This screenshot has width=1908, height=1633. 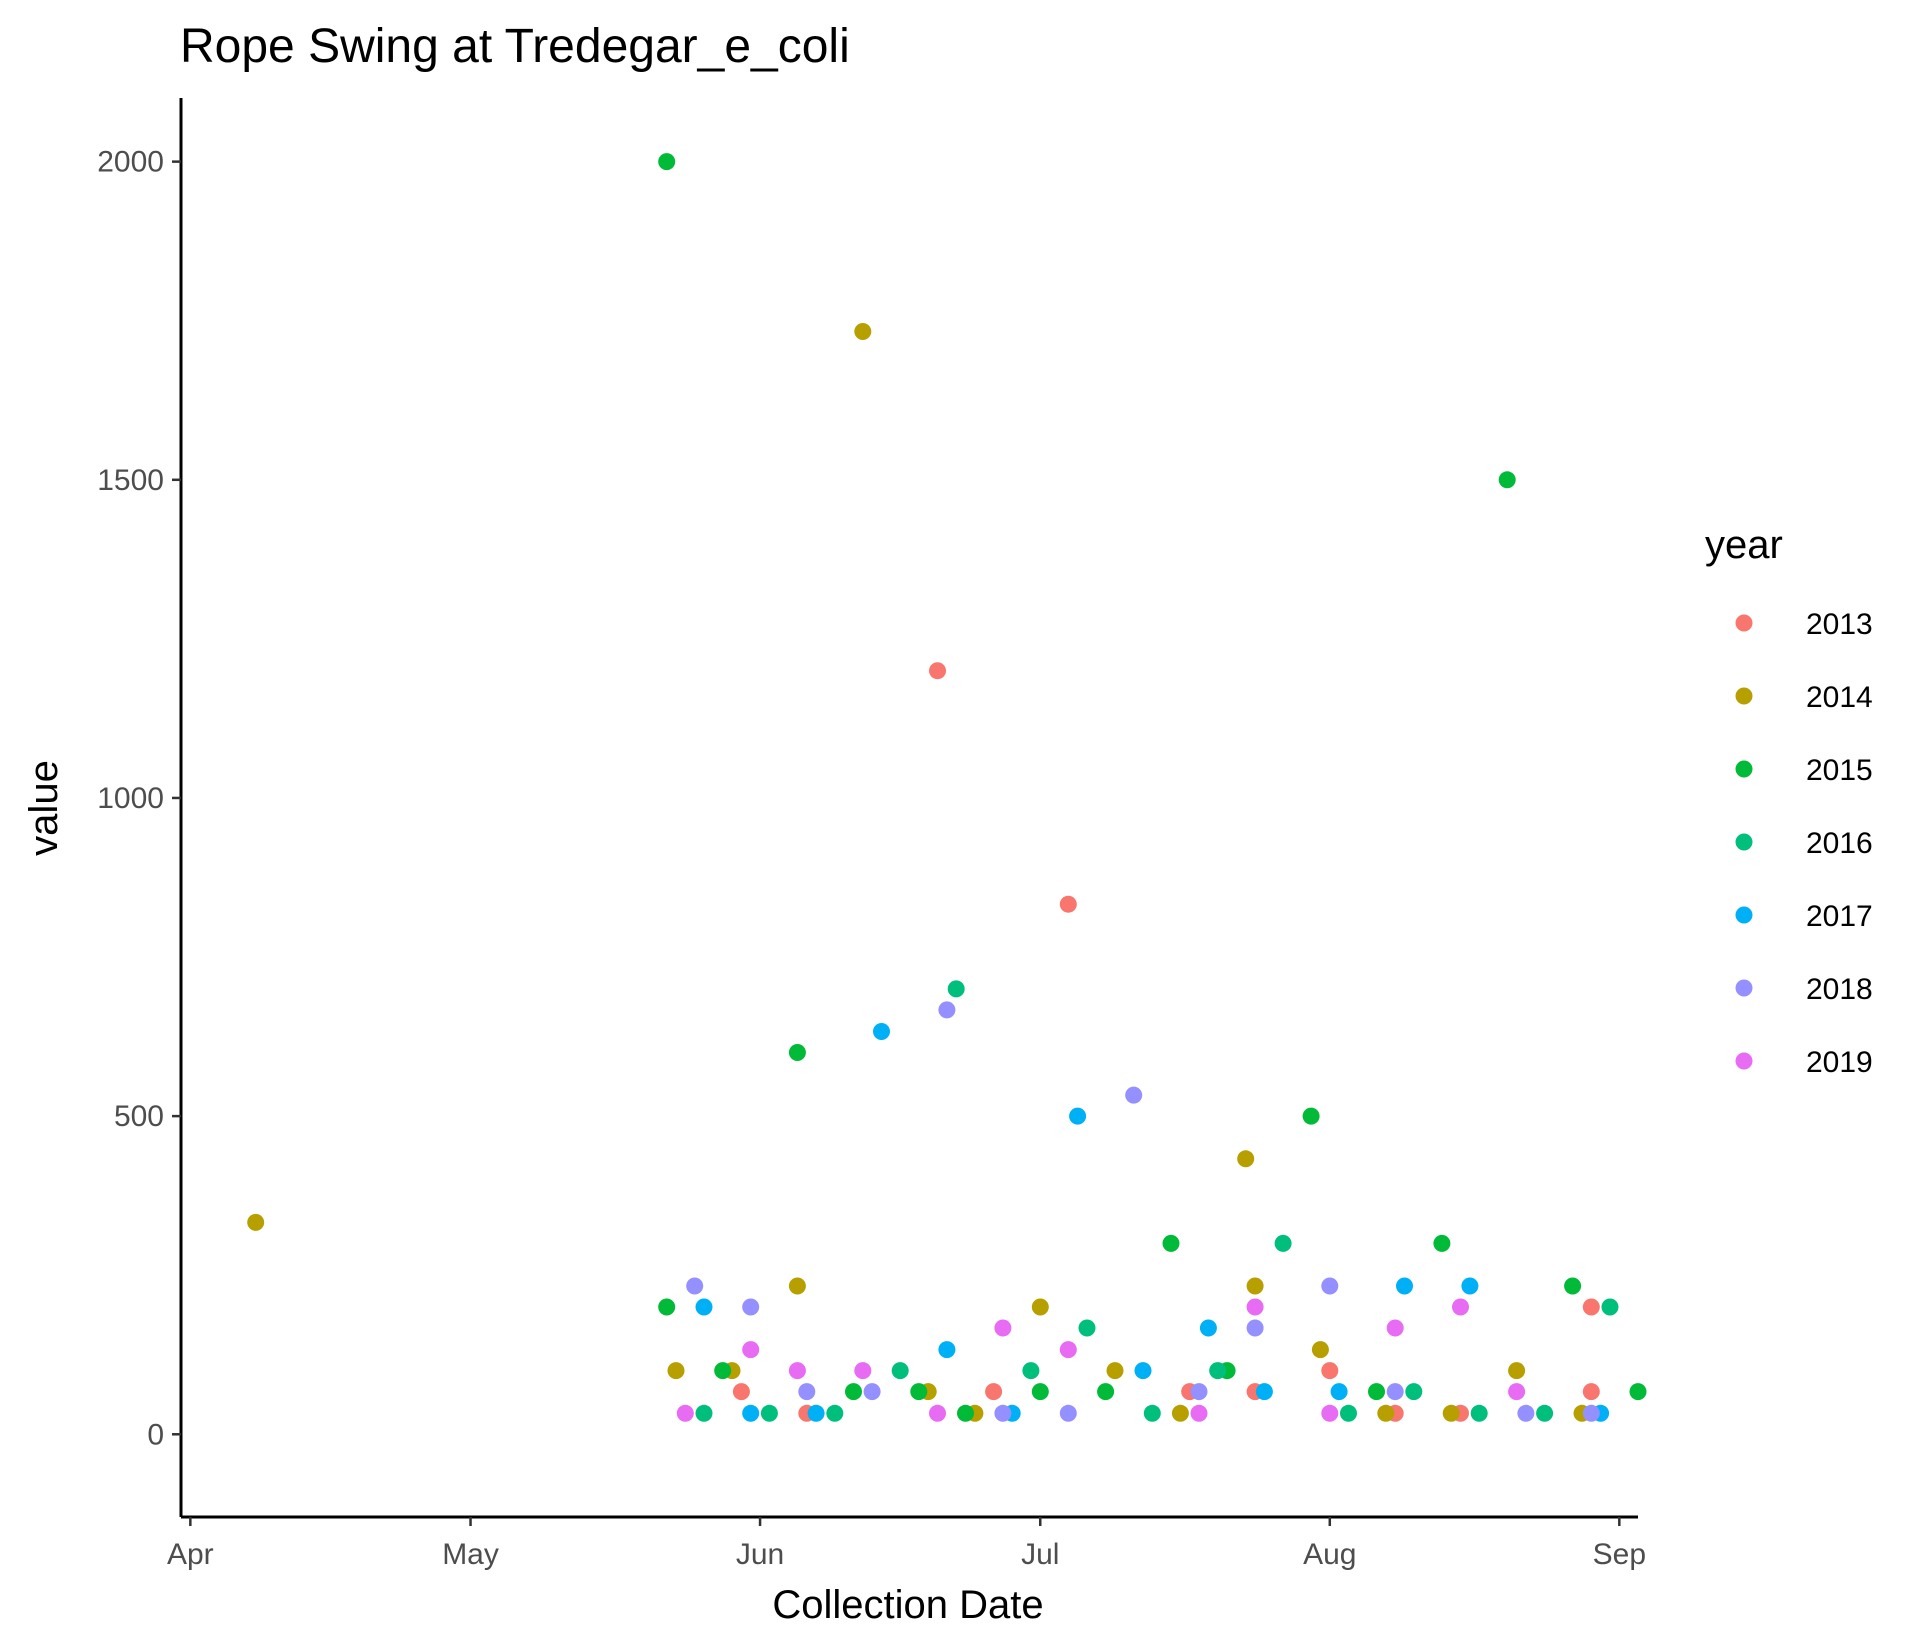 What do you see at coordinates (1839, 697) in the screenshot?
I see `legend-label-2014: 2014` at bounding box center [1839, 697].